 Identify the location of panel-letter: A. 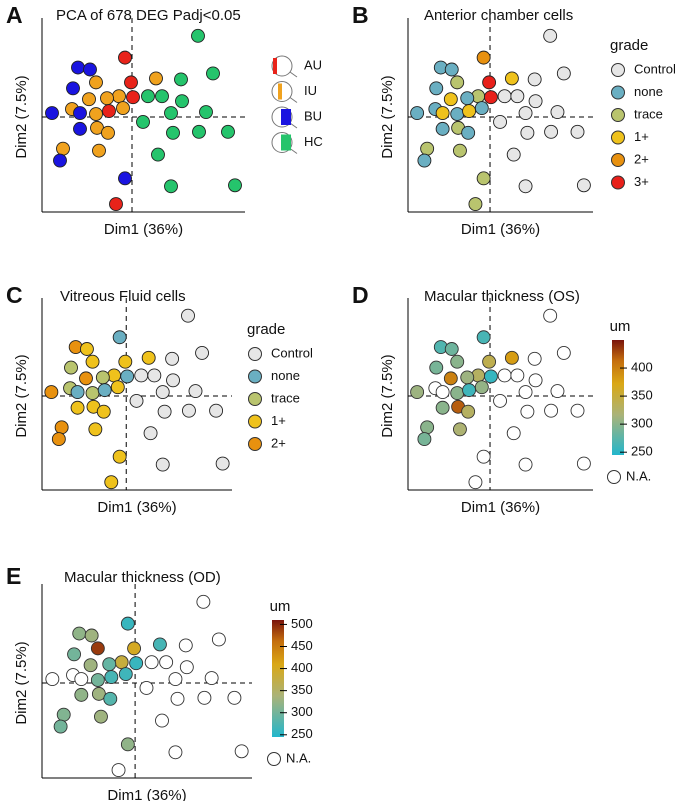
(14, 15).